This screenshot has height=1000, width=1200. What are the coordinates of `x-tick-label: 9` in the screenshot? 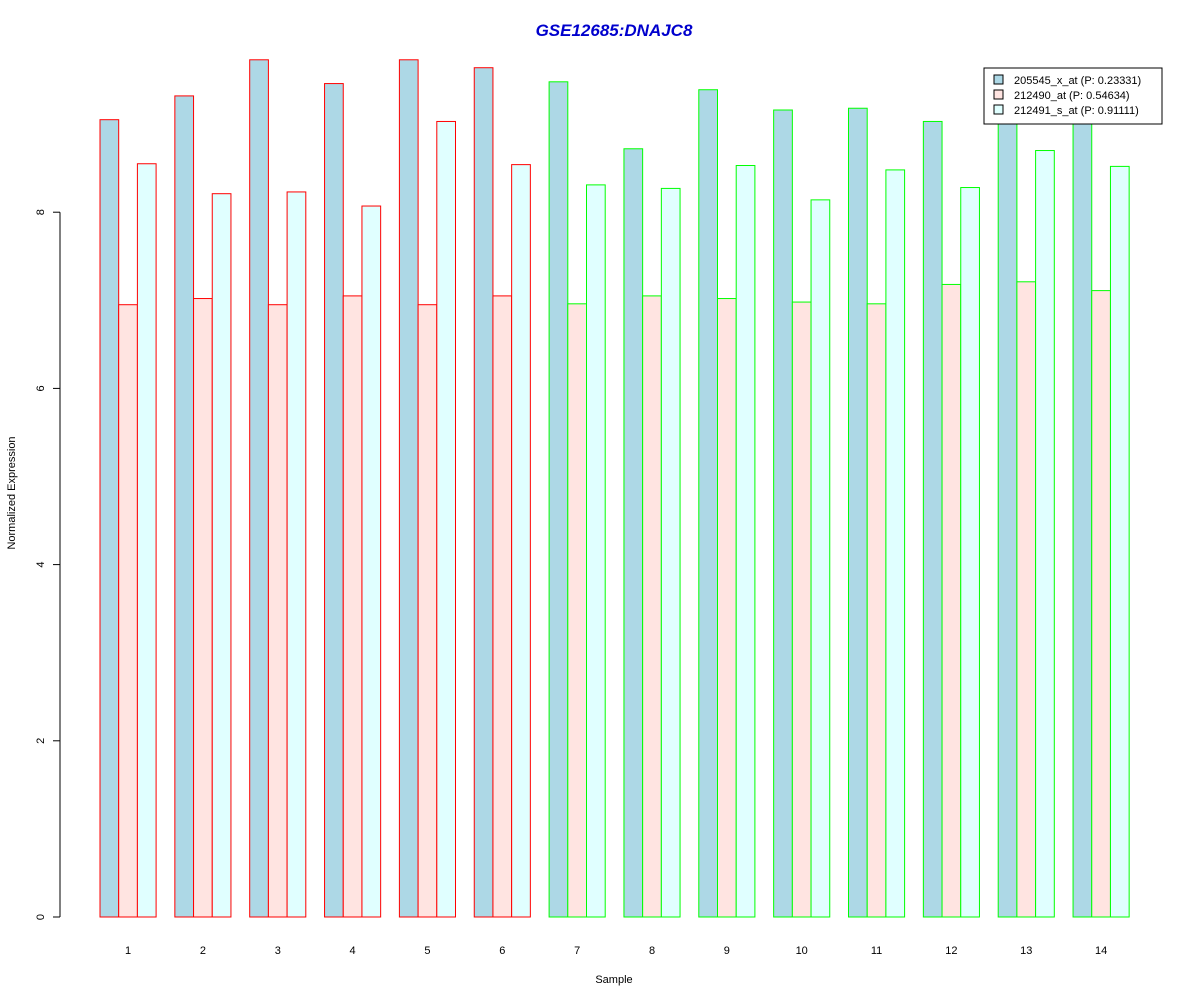 It's located at (727, 951).